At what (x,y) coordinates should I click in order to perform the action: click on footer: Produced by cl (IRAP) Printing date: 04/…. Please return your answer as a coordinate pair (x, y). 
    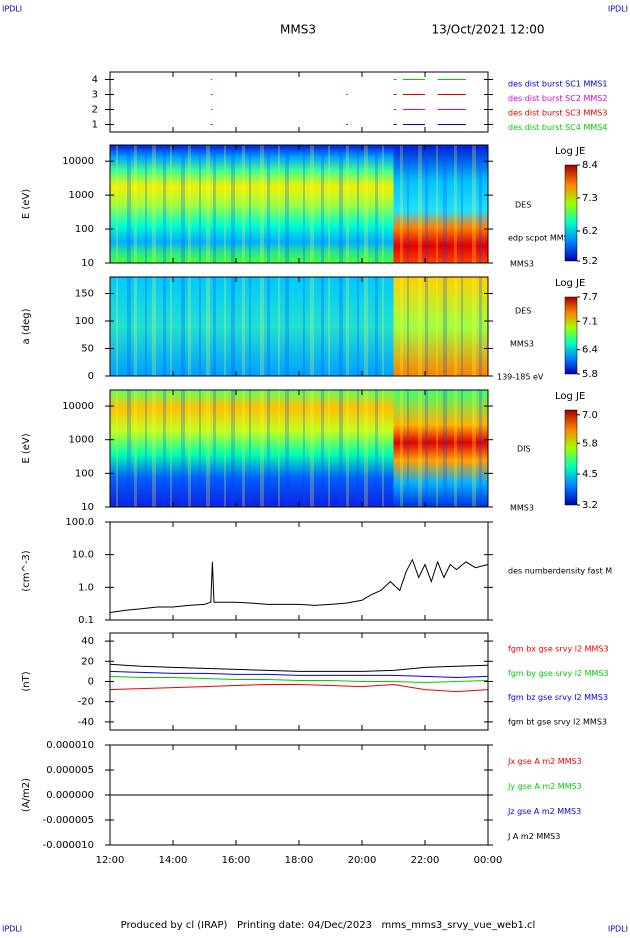
    Looking at the image, I should click on (328, 925).